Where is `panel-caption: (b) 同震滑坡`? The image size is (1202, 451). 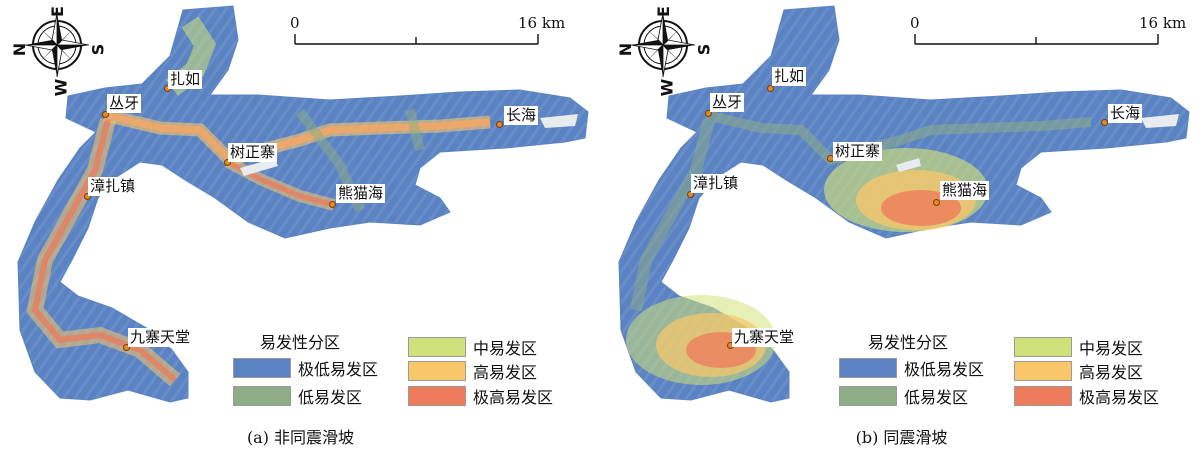
panel-caption: (b) 同震滑坡 is located at coordinates (901, 437).